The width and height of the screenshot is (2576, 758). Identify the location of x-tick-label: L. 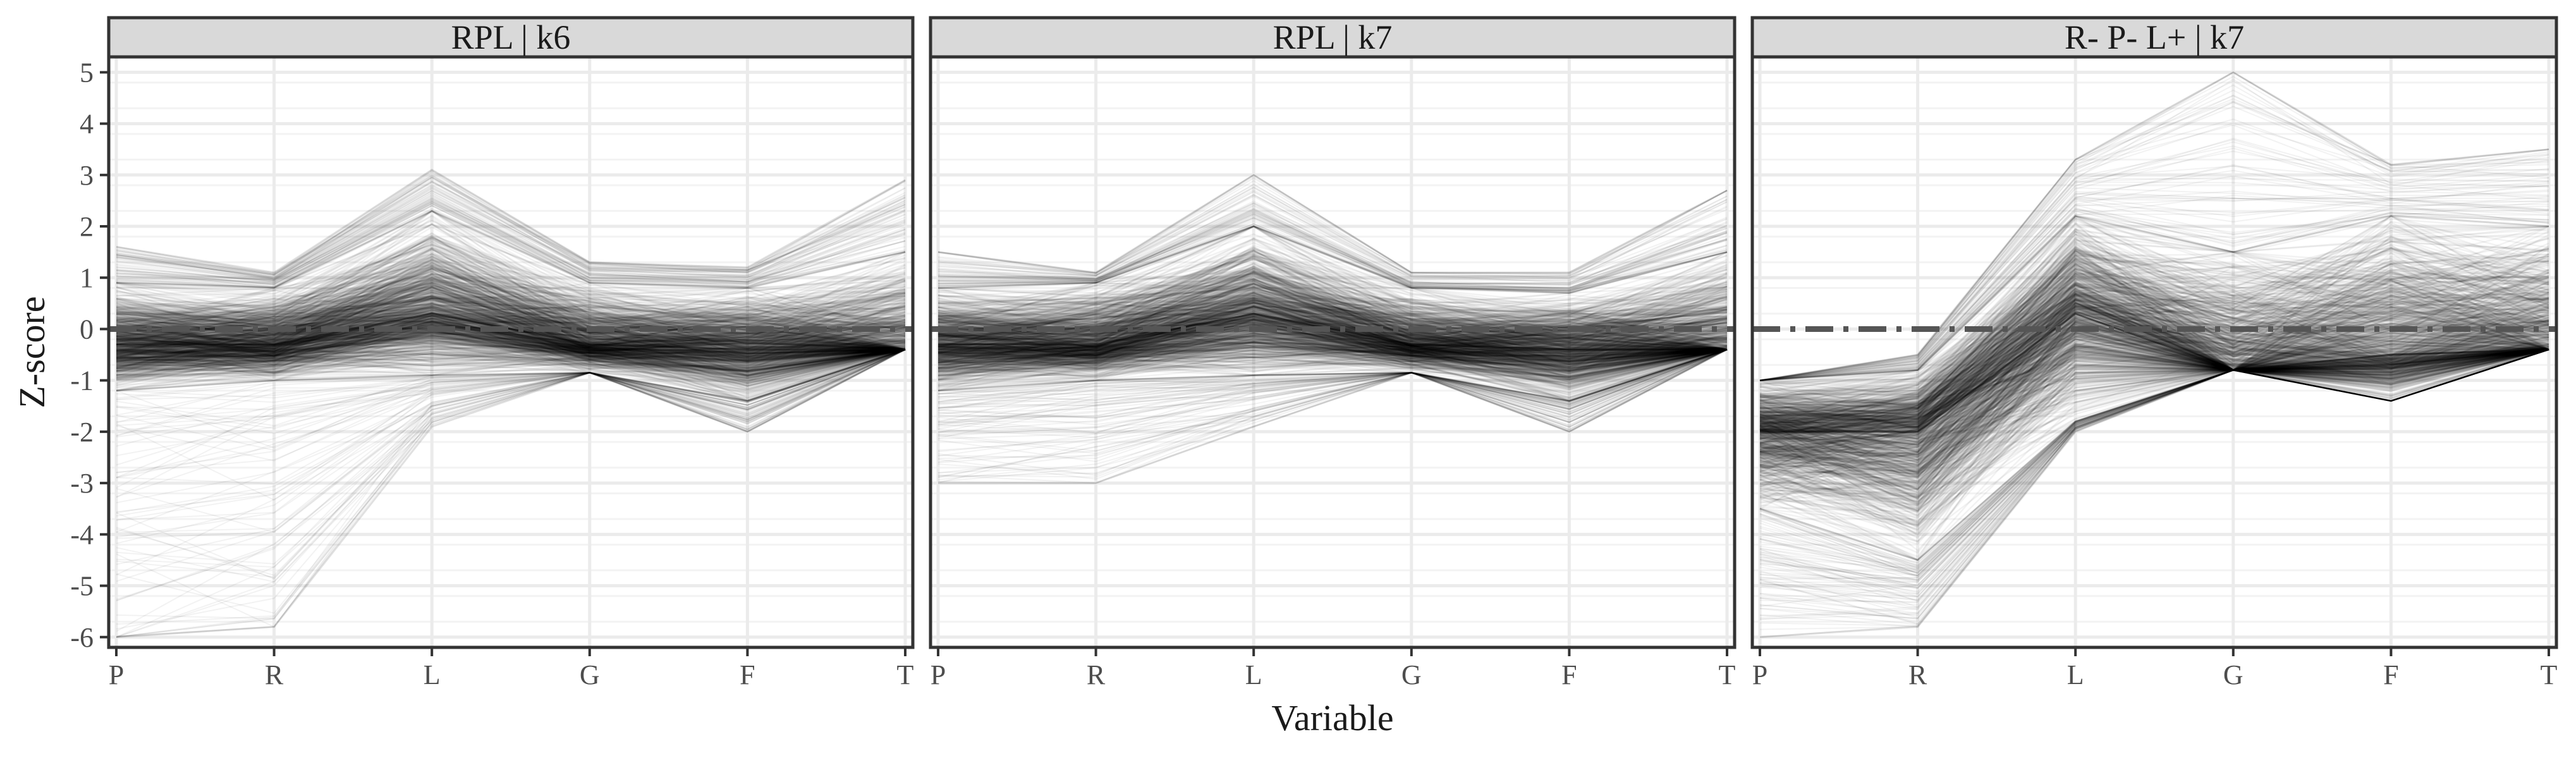
(2075, 674).